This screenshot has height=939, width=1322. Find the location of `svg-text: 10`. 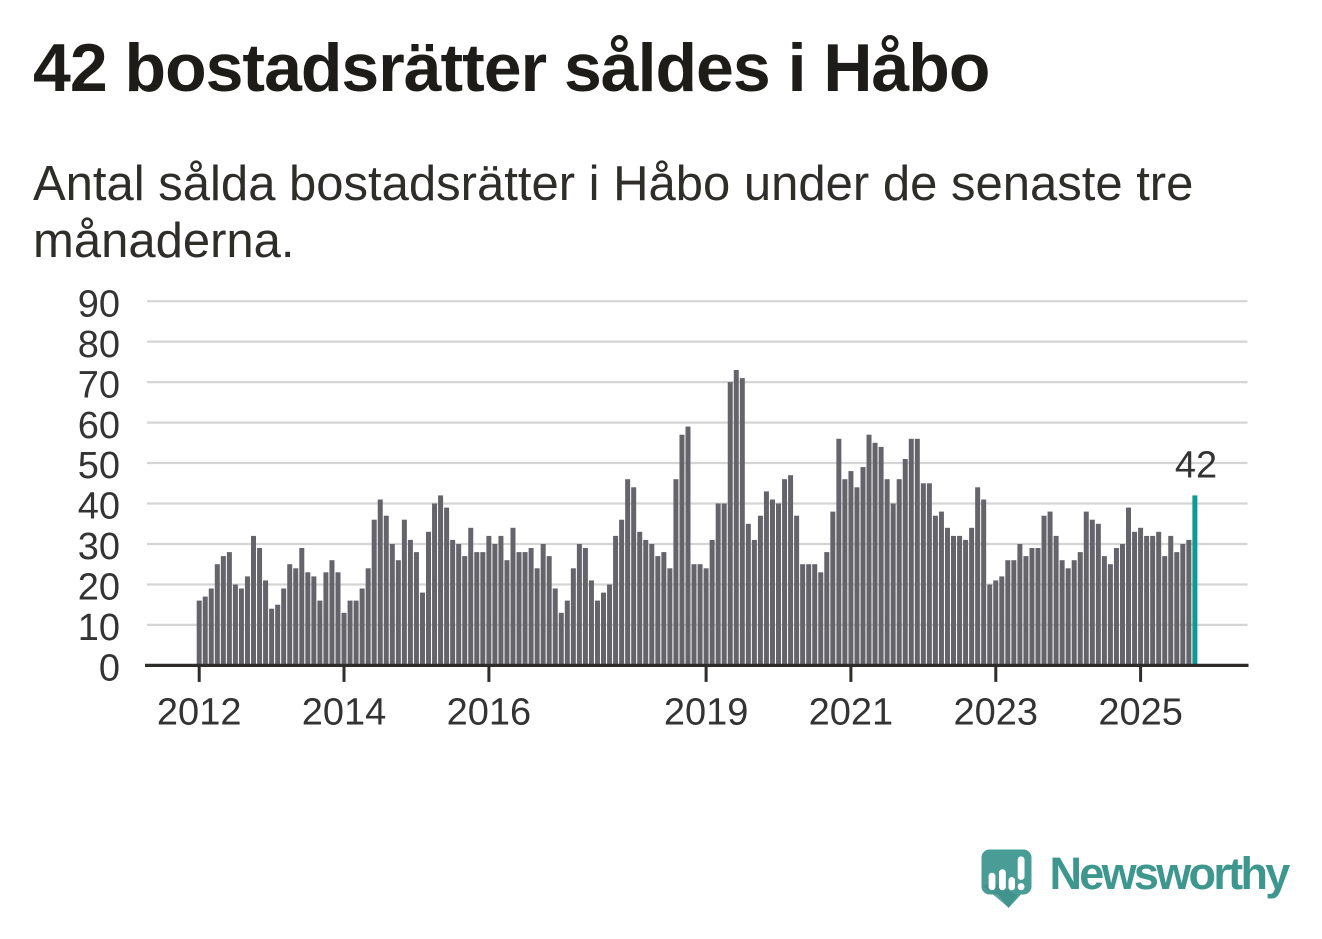

svg-text: 10 is located at coordinates (99, 628).